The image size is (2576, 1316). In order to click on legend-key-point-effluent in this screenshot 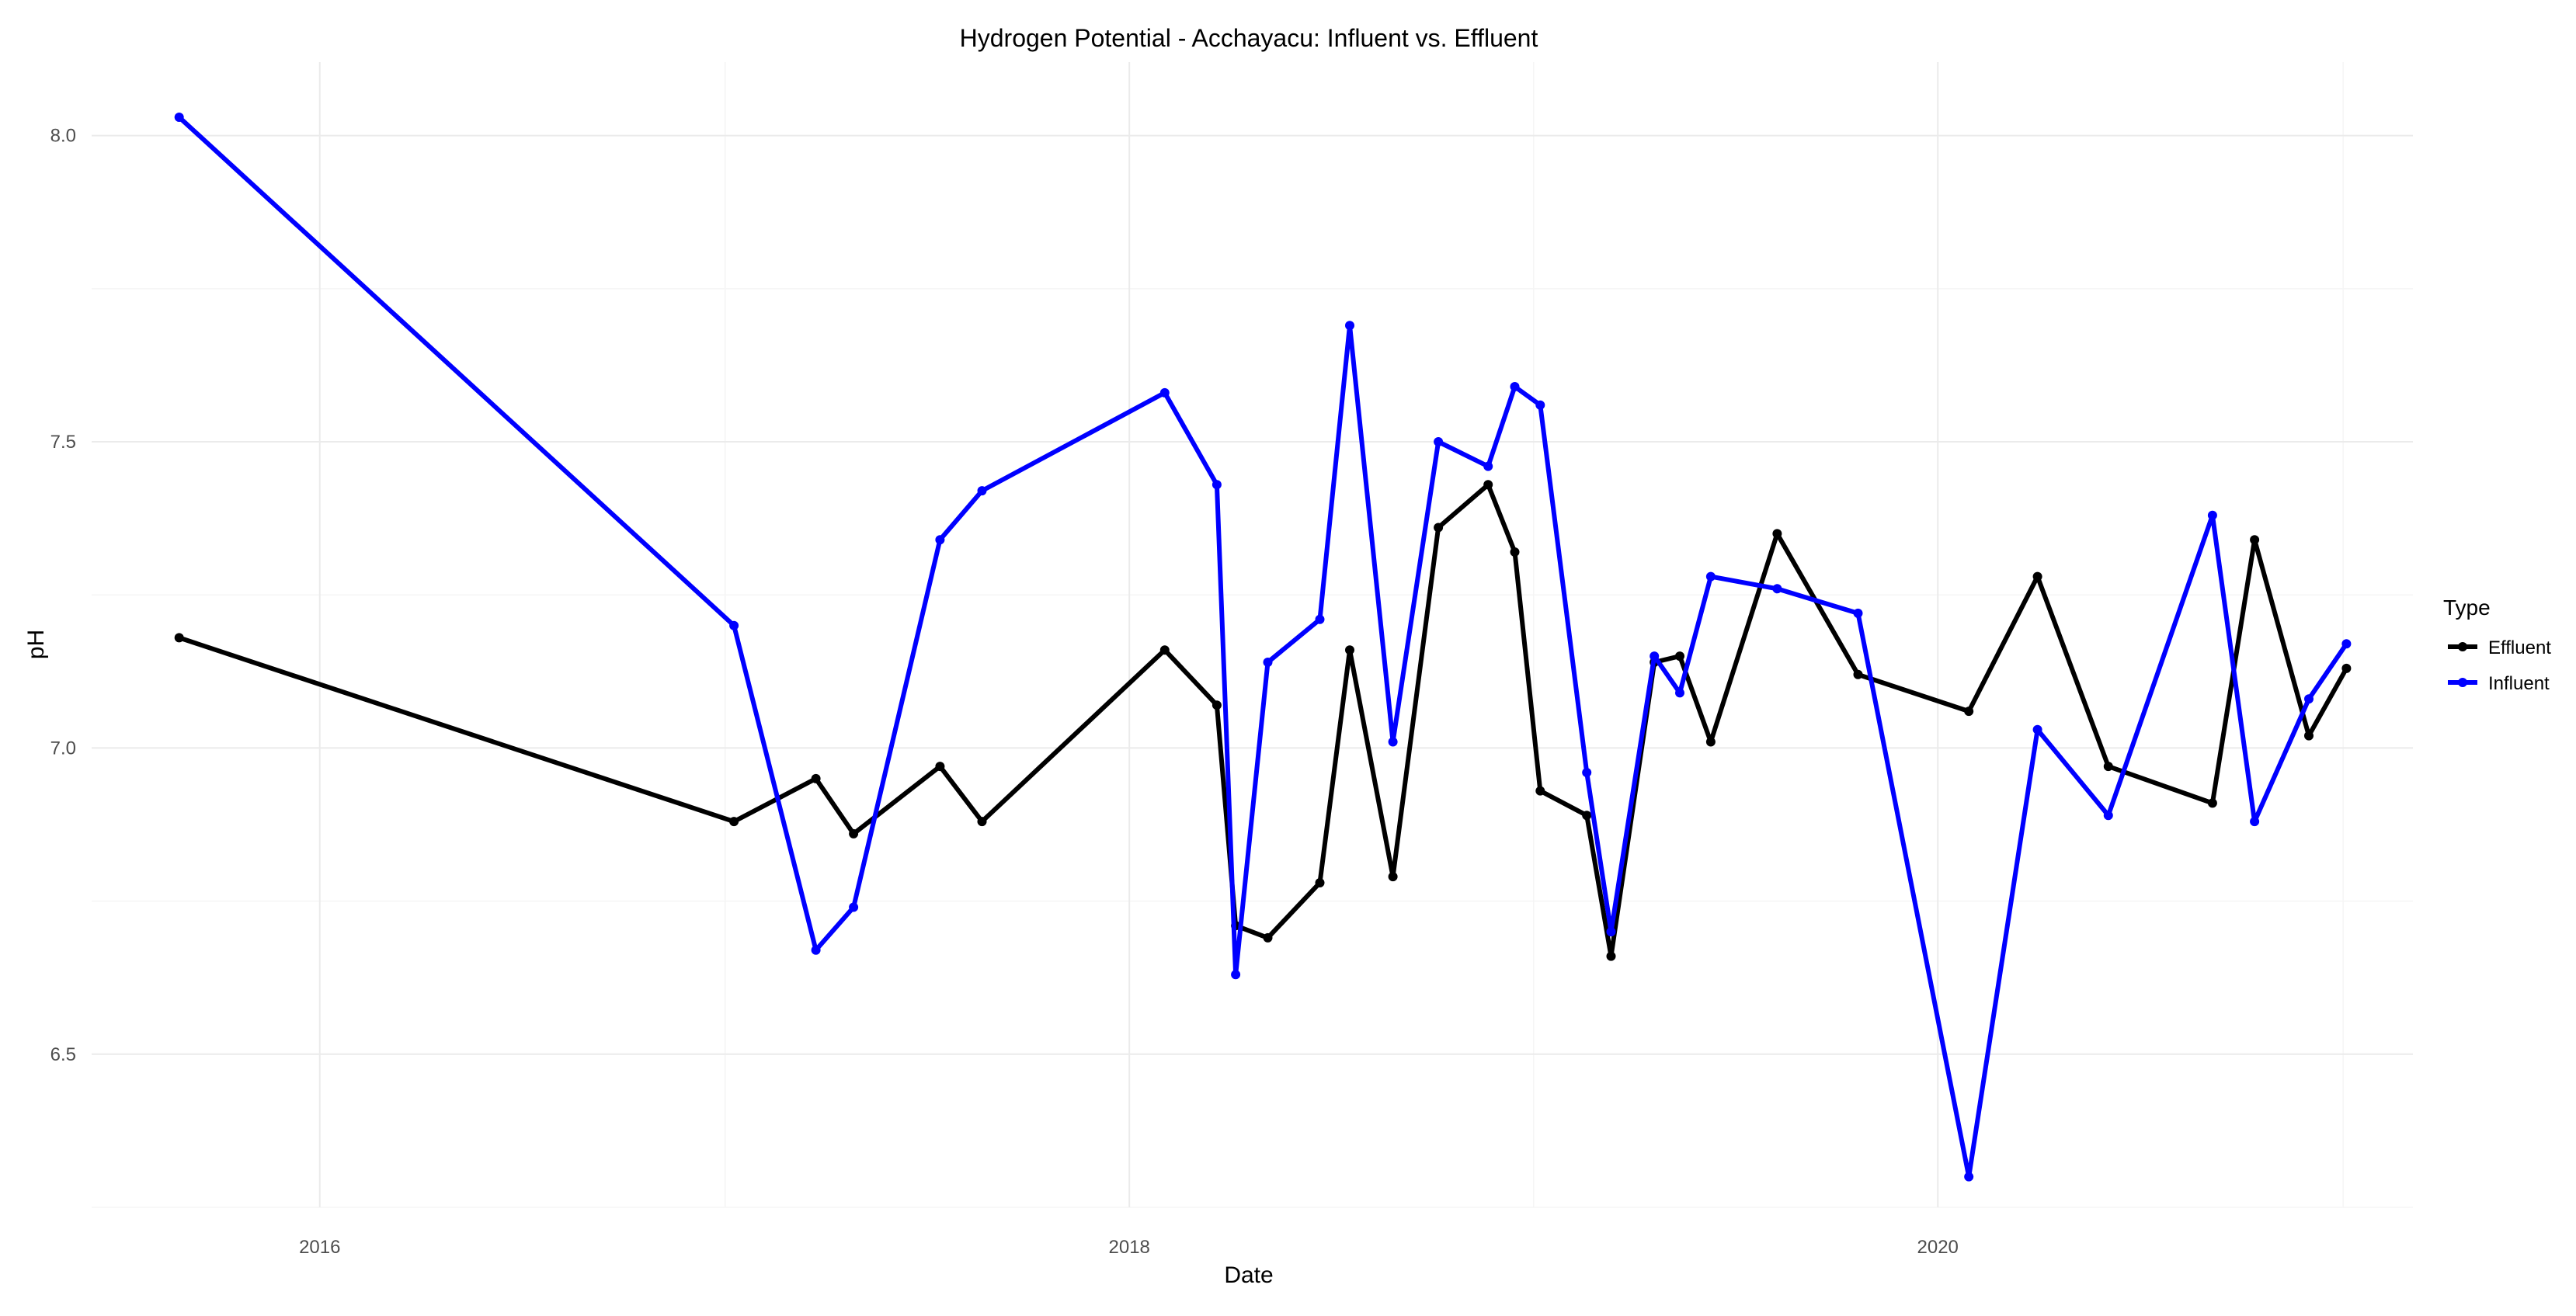, I will do `click(2462, 646)`.